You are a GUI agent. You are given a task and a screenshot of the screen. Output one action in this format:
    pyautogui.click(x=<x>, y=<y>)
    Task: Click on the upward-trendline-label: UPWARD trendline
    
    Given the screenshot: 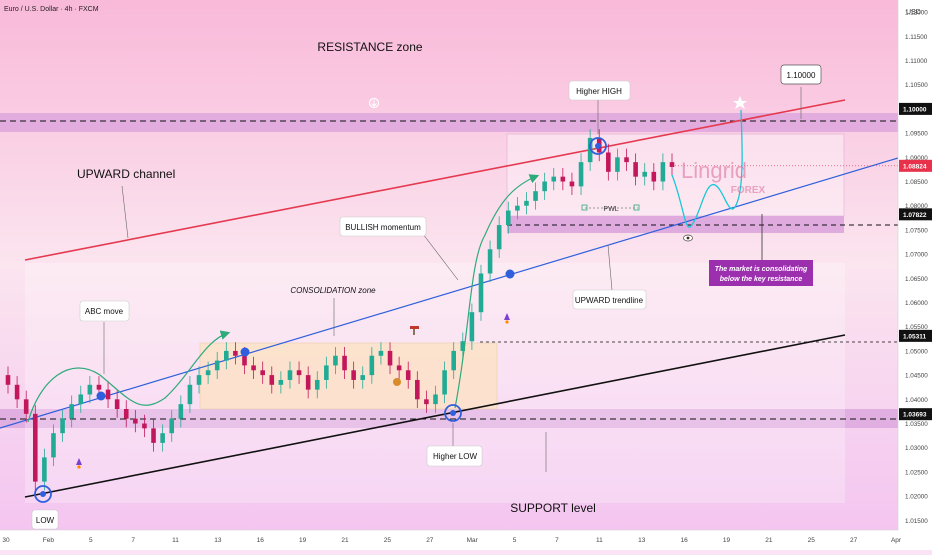 What is the action you would take?
    pyautogui.click(x=609, y=300)
    